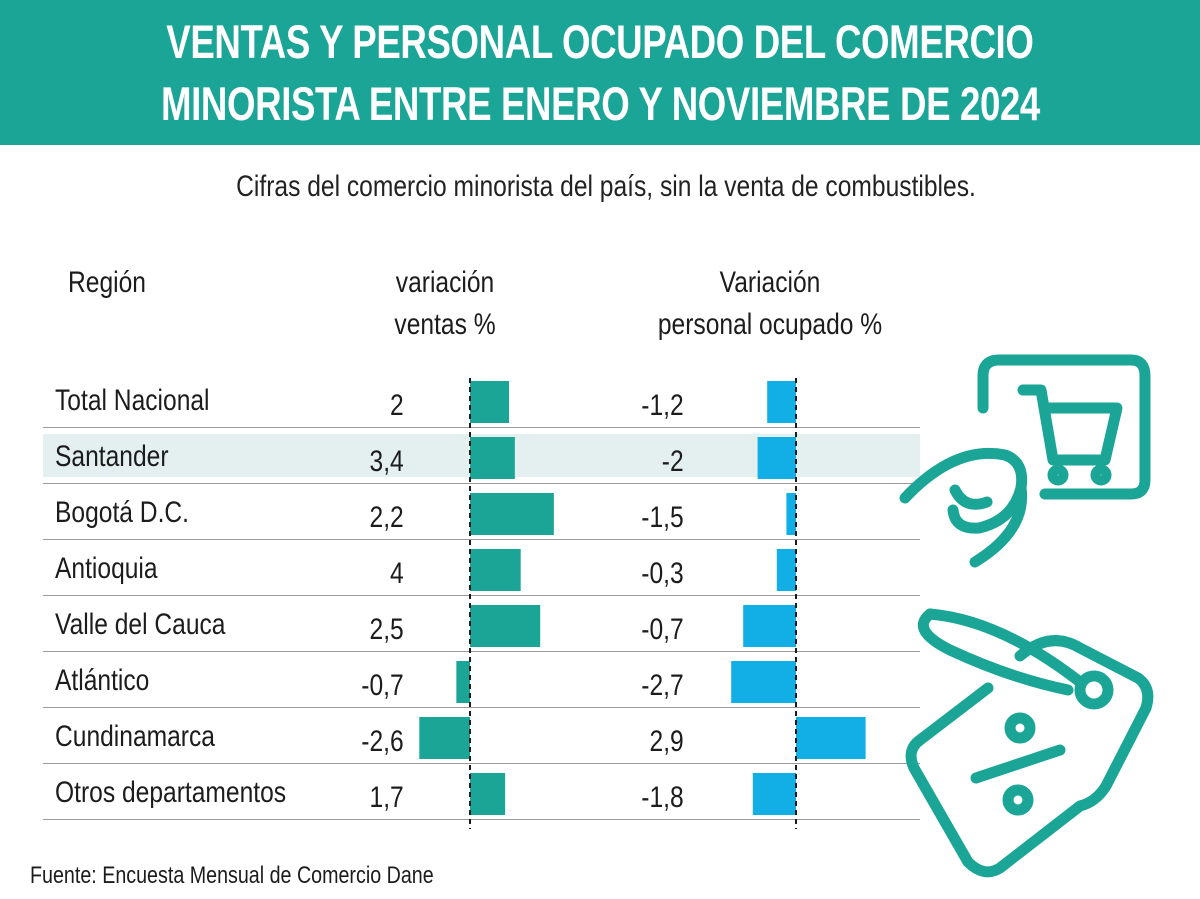  What do you see at coordinates (386, 517) in the screenshot?
I see `sales-value-label: 2,2` at bounding box center [386, 517].